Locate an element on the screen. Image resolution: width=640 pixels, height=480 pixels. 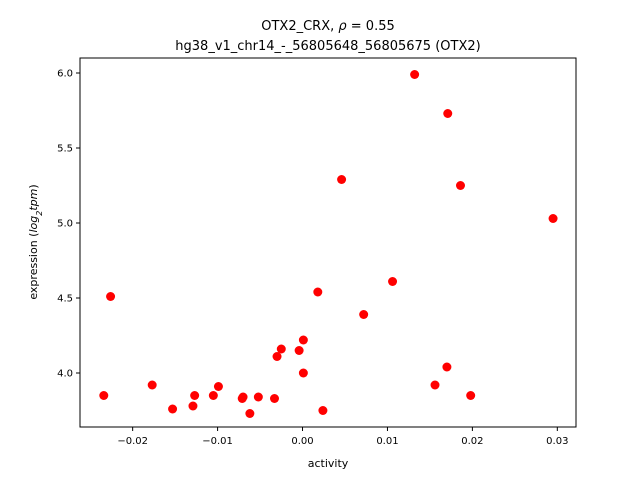
title-rho-symbol: ρ is located at coordinates (342, 26).